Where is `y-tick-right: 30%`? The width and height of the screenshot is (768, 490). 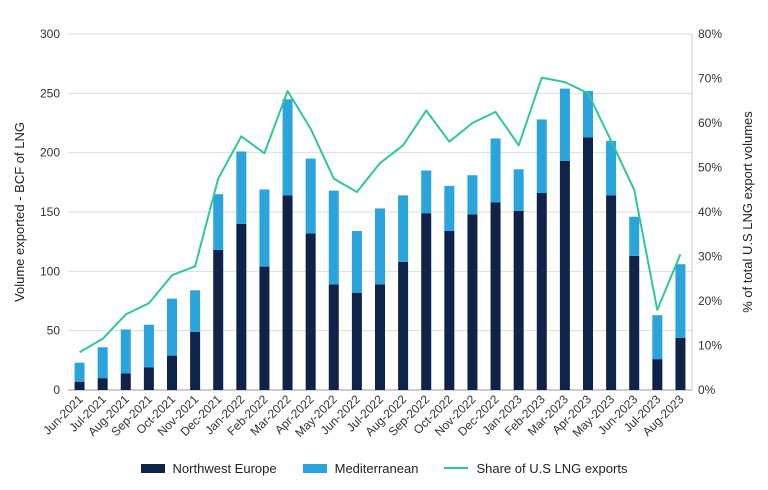
y-tick-right: 30% is located at coordinates (710, 257).